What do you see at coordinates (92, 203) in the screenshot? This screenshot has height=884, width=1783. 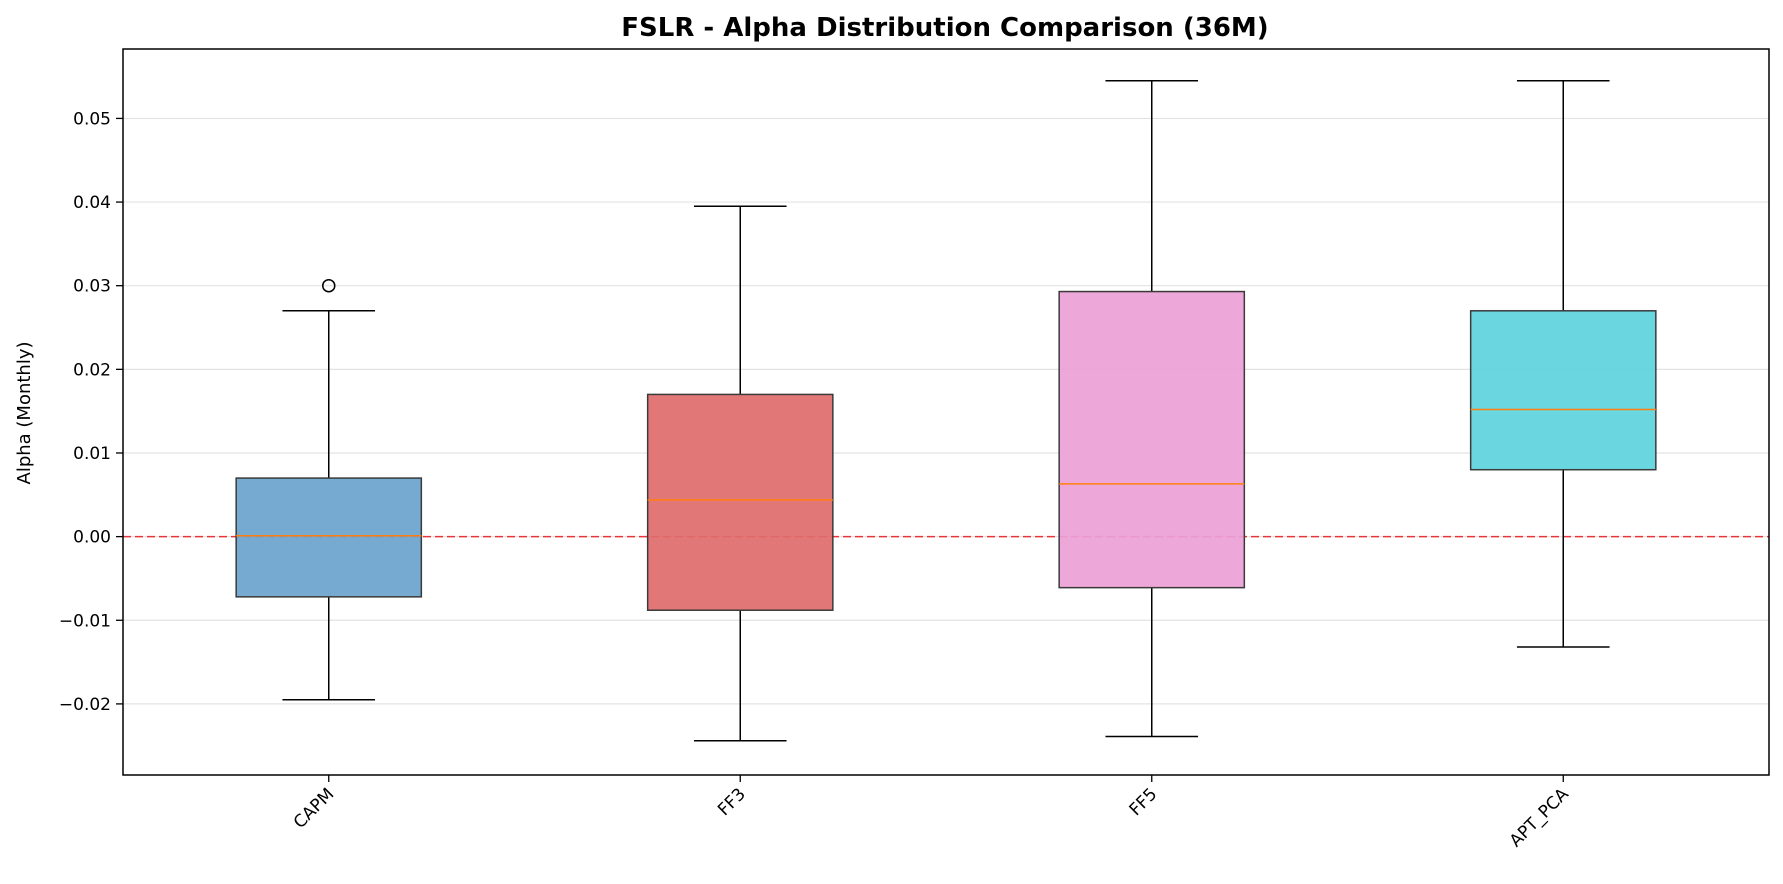 I see `y-tick-label: 0.04` at bounding box center [92, 203].